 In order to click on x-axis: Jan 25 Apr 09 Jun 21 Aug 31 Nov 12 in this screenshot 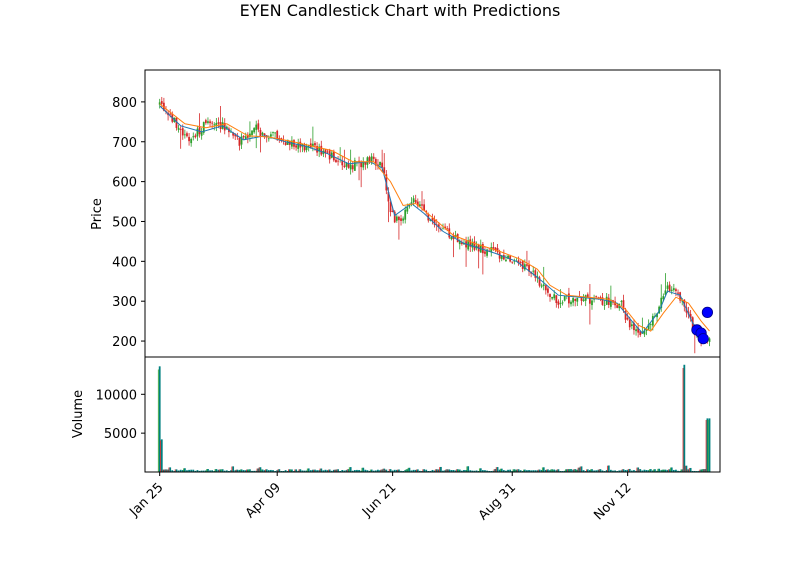, I will do `click(380, 497)`.